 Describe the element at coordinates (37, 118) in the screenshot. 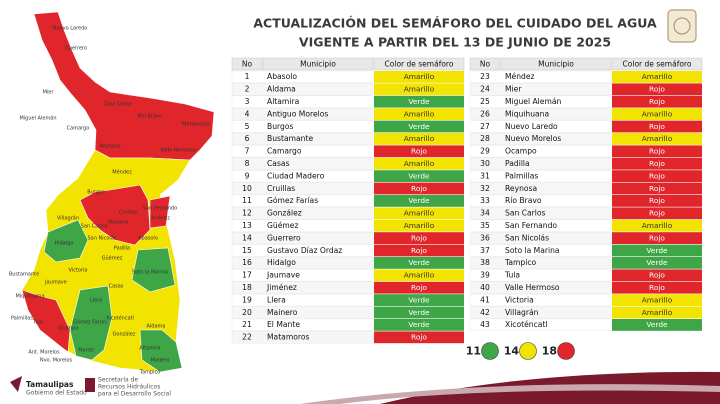

I see `map-label: Miguel Alemán` at that location.